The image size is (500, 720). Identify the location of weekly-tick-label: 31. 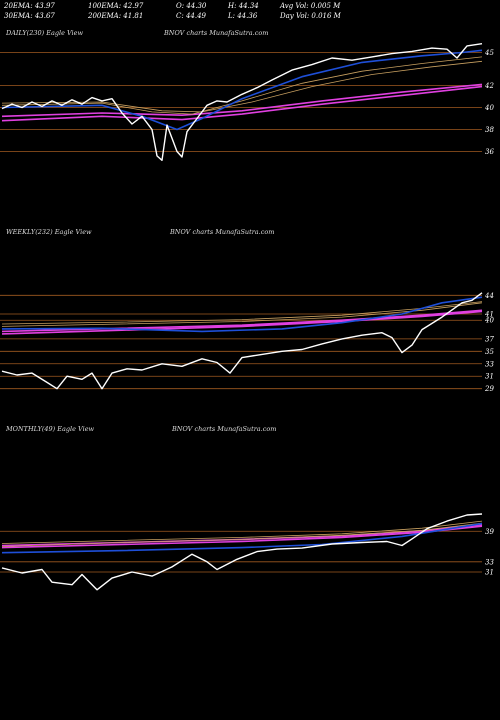
(489, 377).